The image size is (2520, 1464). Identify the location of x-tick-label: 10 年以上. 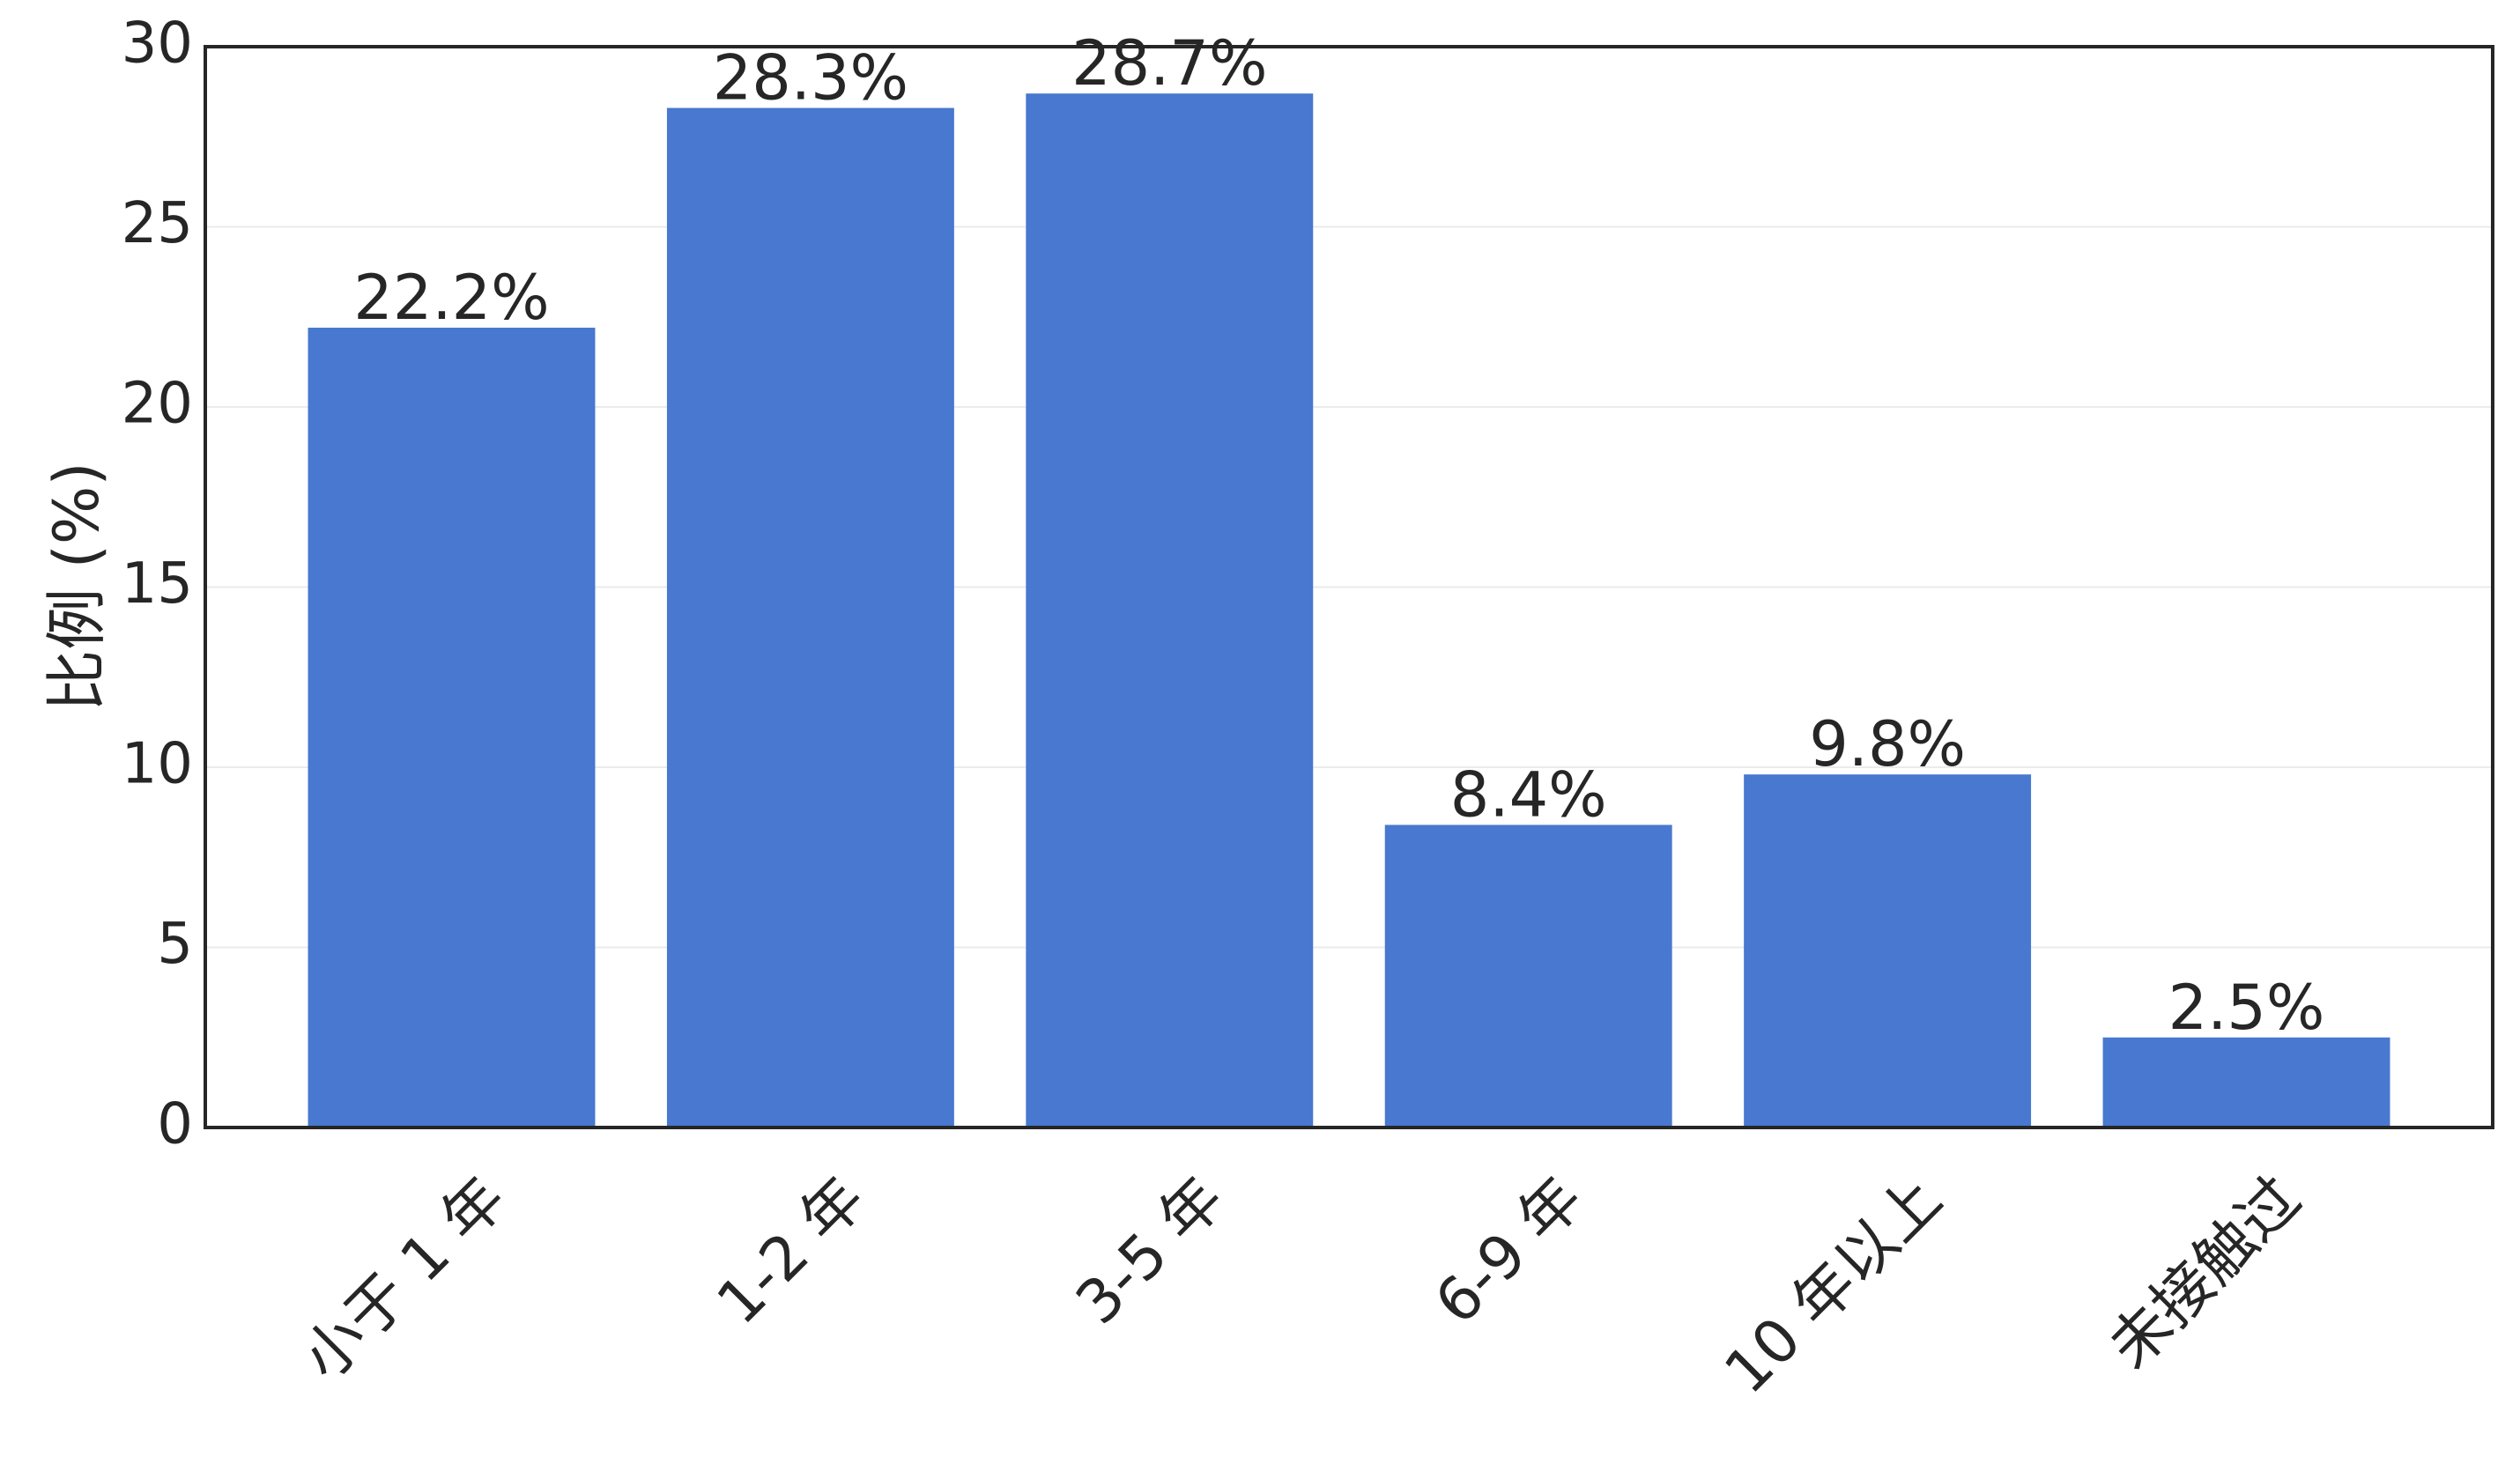
(1834, 1286).